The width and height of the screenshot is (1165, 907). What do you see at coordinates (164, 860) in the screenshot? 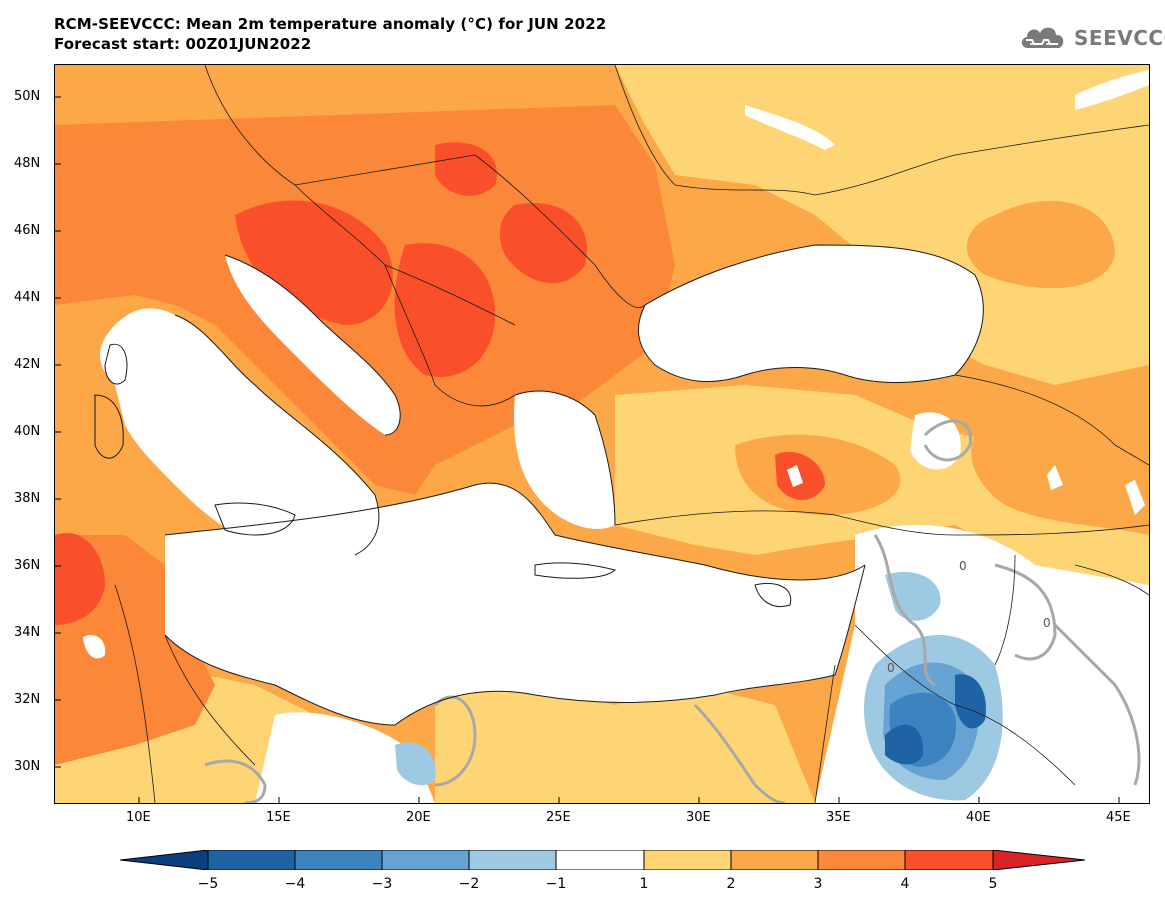
I see `colorbar-segment-below-minus5` at bounding box center [164, 860].